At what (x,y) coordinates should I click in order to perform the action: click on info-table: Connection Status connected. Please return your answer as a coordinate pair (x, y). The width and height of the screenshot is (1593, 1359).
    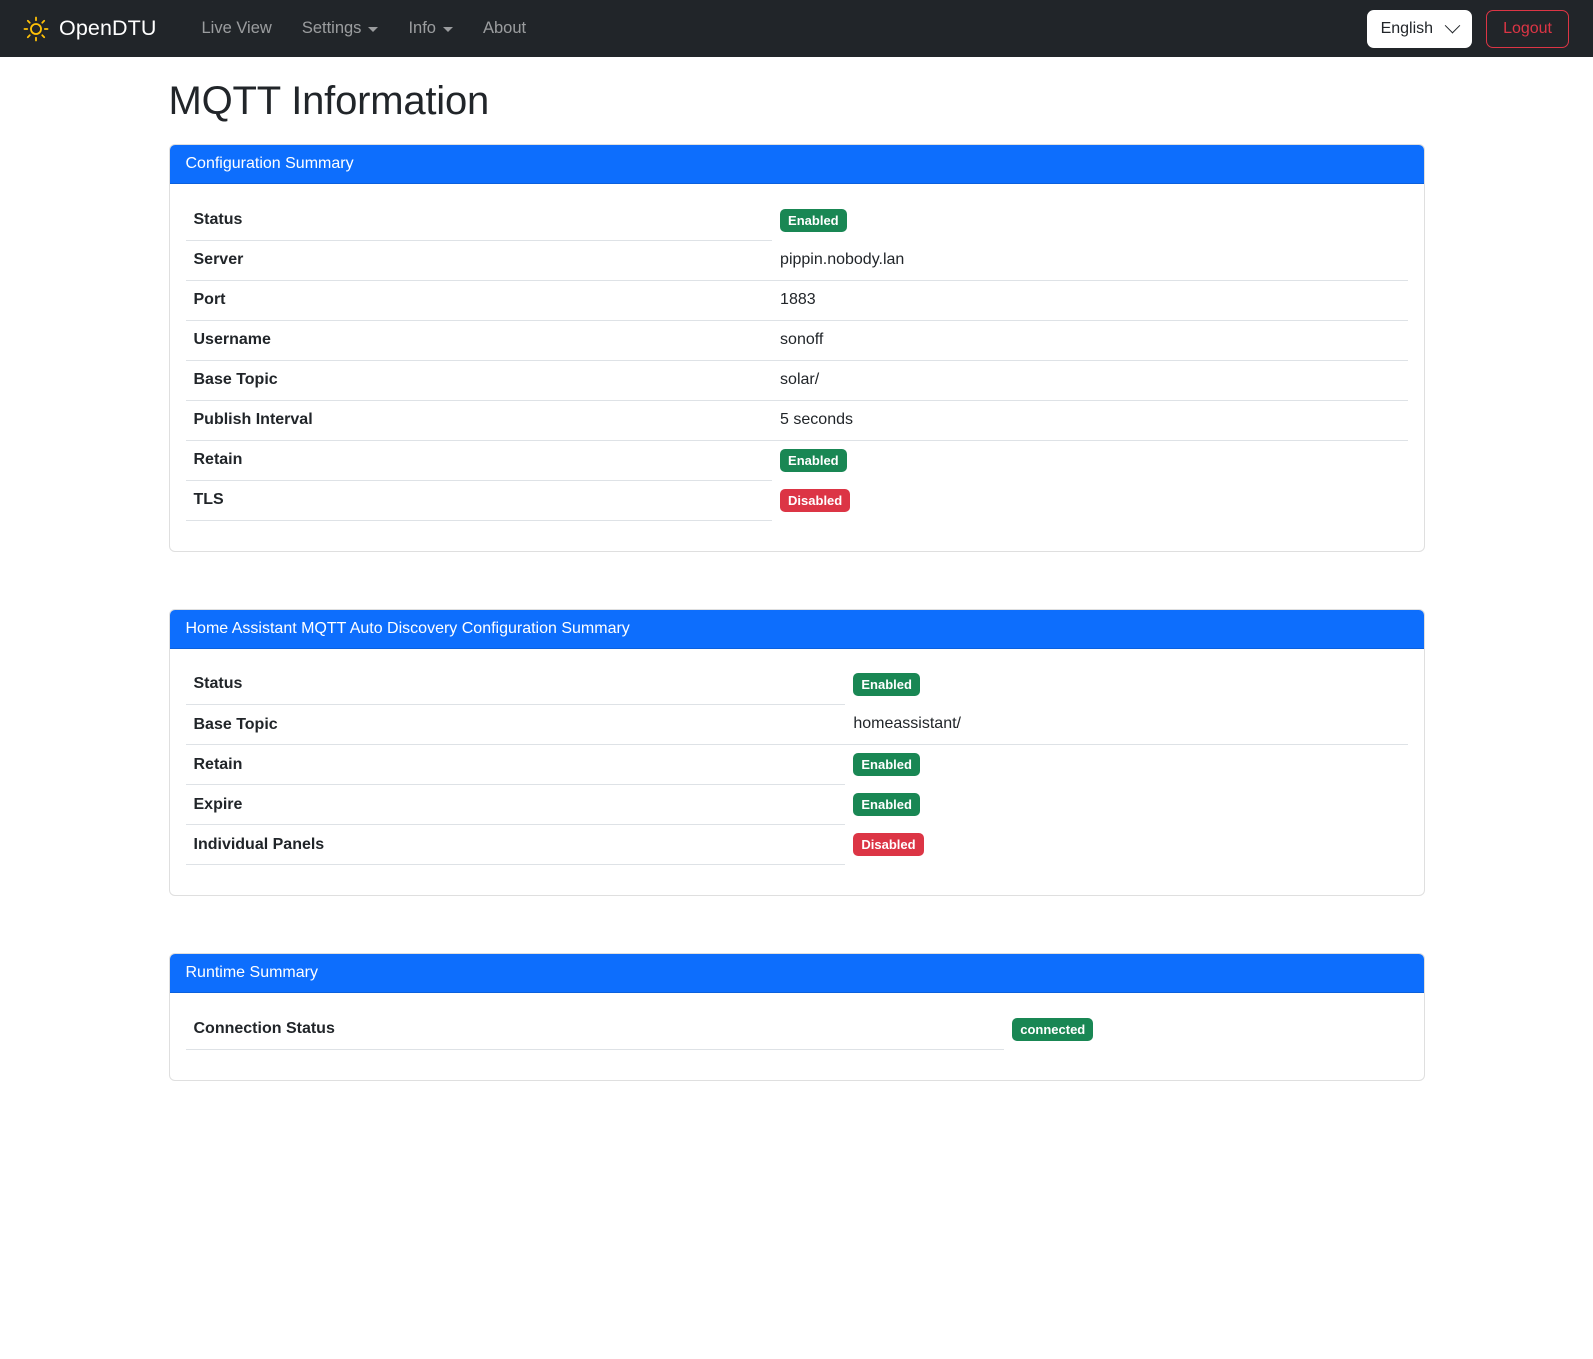
    Looking at the image, I should click on (796, 1029).